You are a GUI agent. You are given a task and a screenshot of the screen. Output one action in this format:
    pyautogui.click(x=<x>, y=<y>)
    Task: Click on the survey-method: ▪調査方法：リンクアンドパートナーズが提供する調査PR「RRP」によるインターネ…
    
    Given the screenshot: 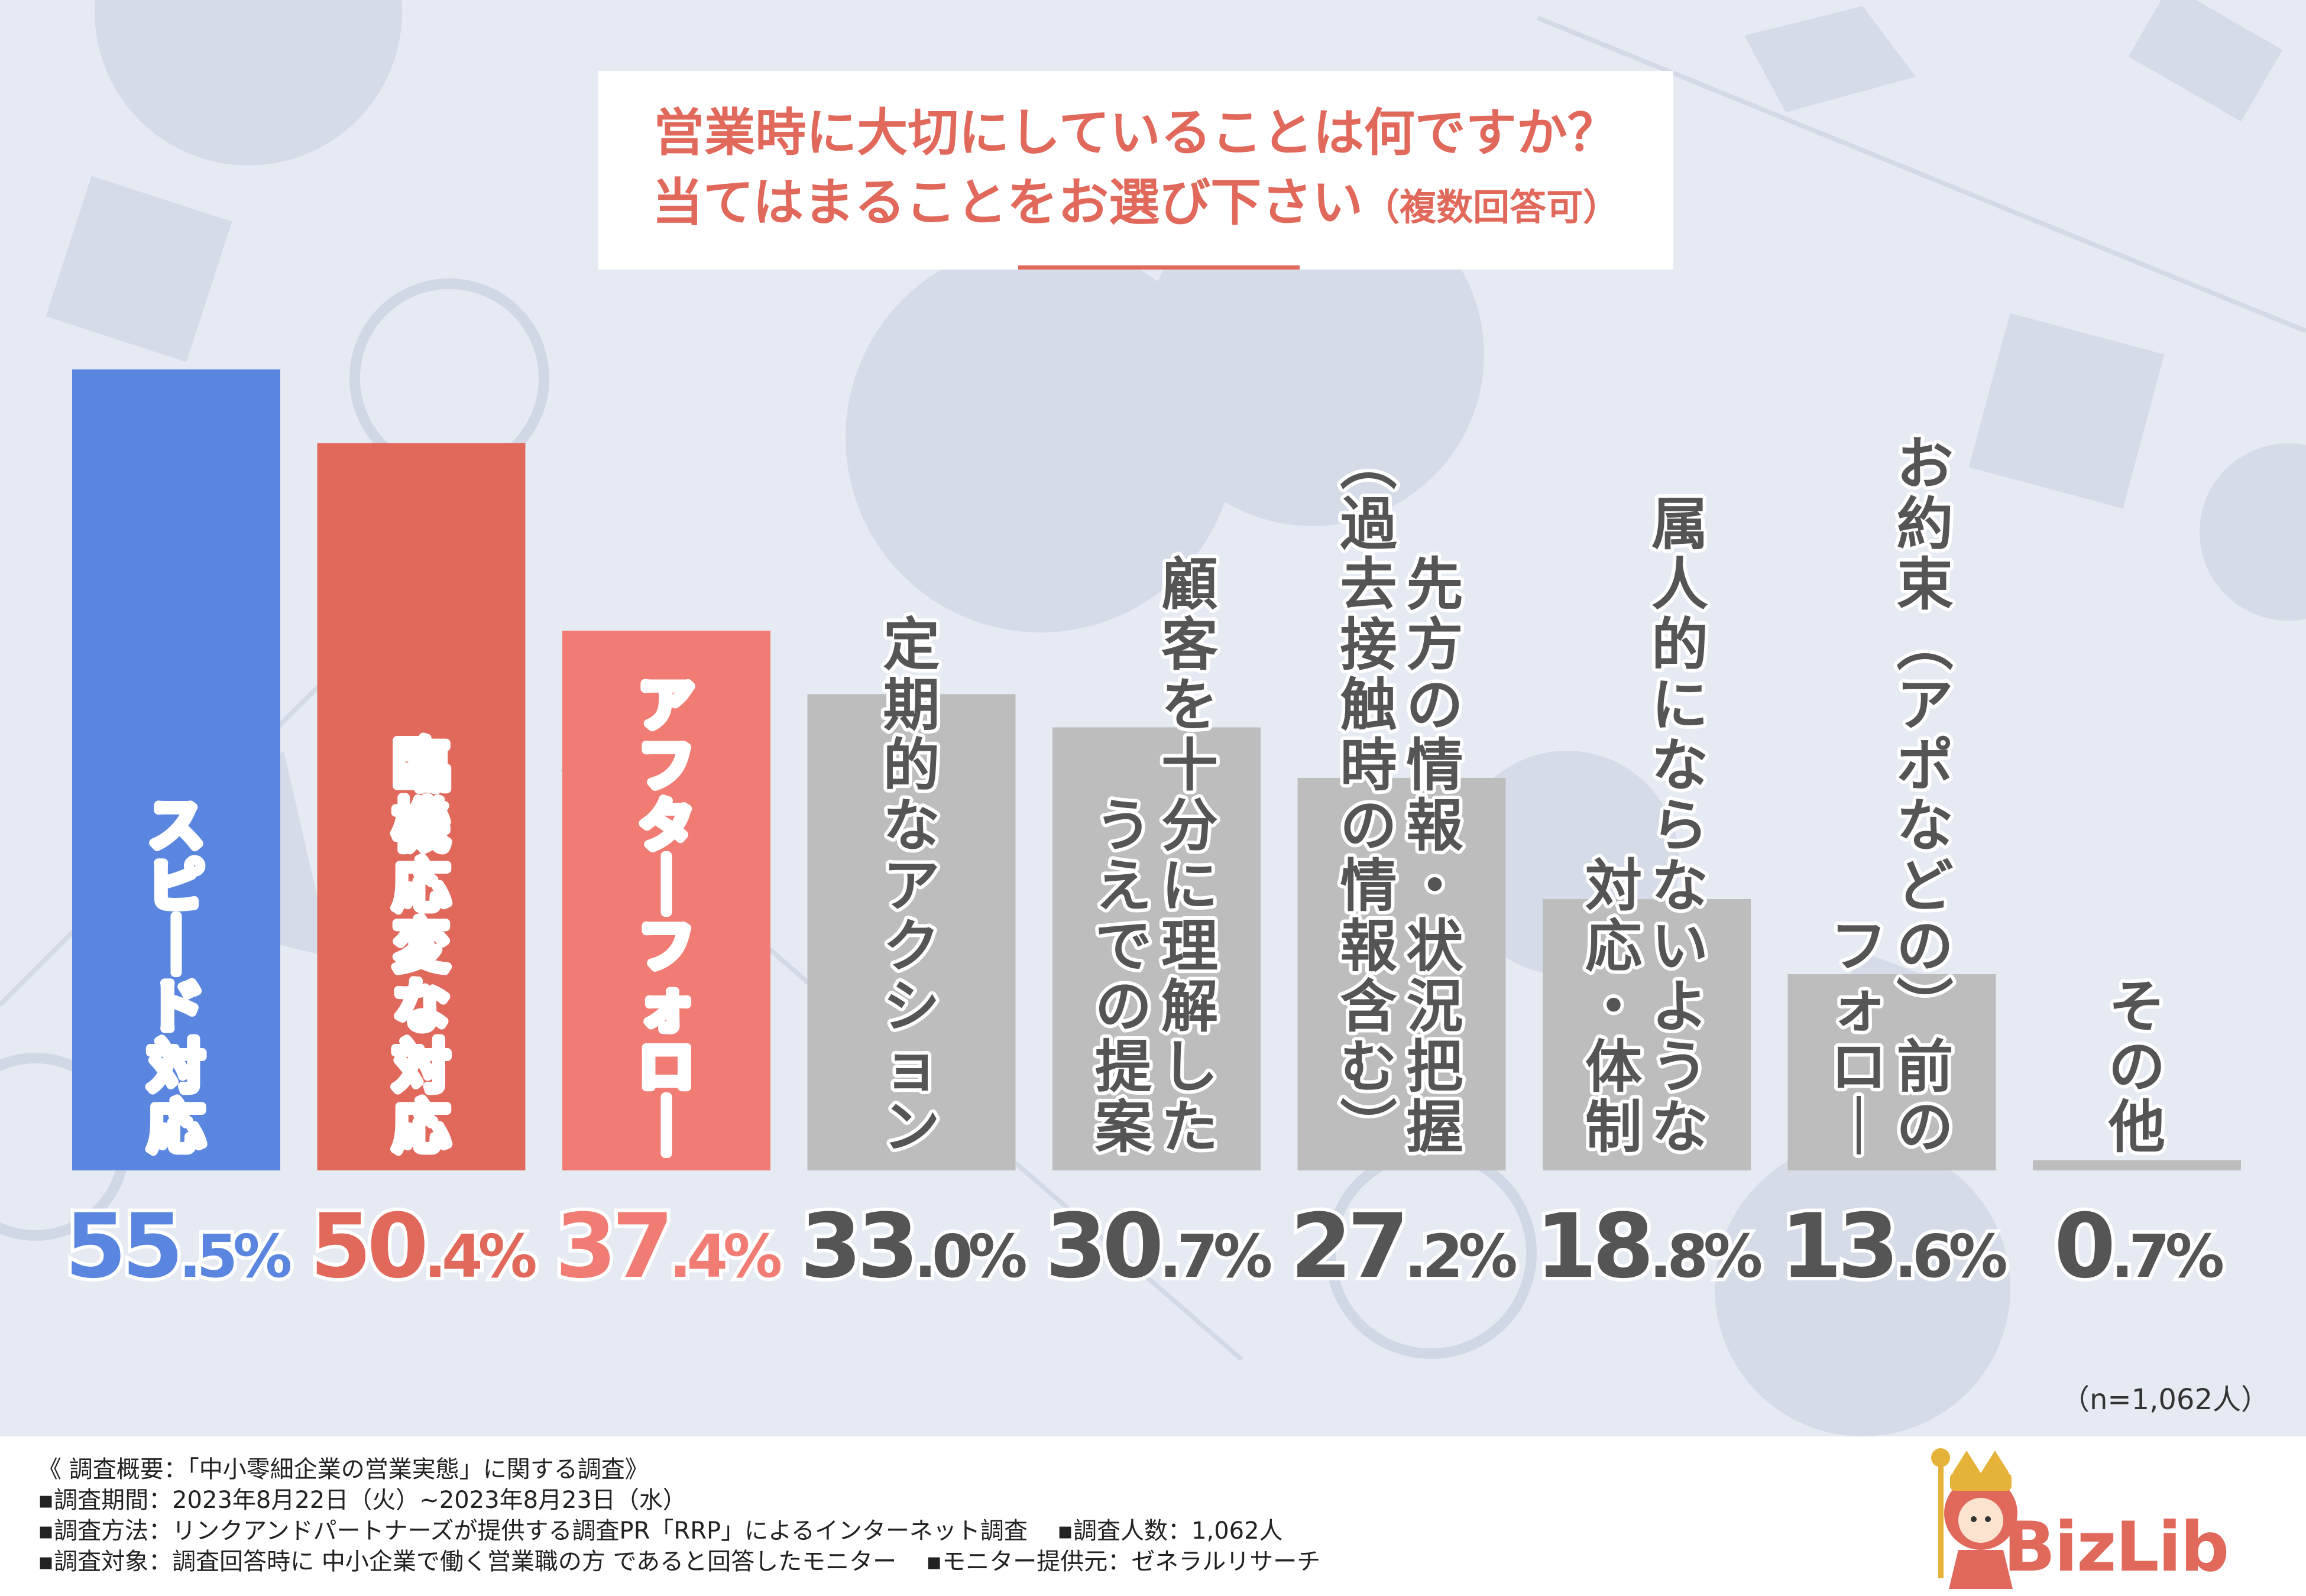 What is the action you would take?
    pyautogui.click(x=533, y=1531)
    